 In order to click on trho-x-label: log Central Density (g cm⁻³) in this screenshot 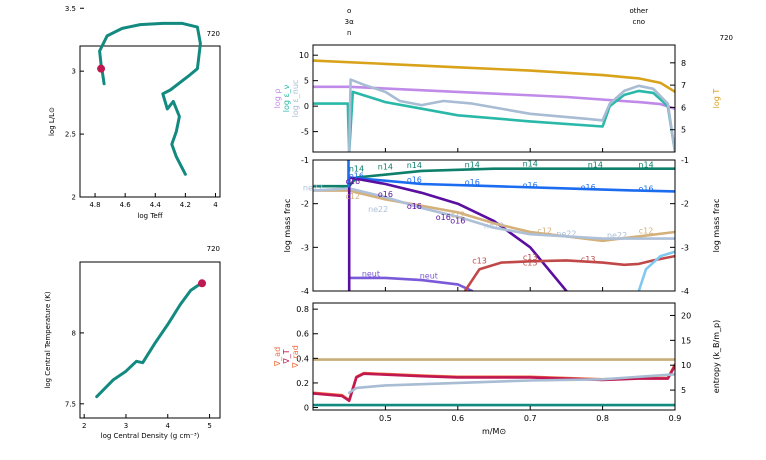, I will do `click(150, 436)`.